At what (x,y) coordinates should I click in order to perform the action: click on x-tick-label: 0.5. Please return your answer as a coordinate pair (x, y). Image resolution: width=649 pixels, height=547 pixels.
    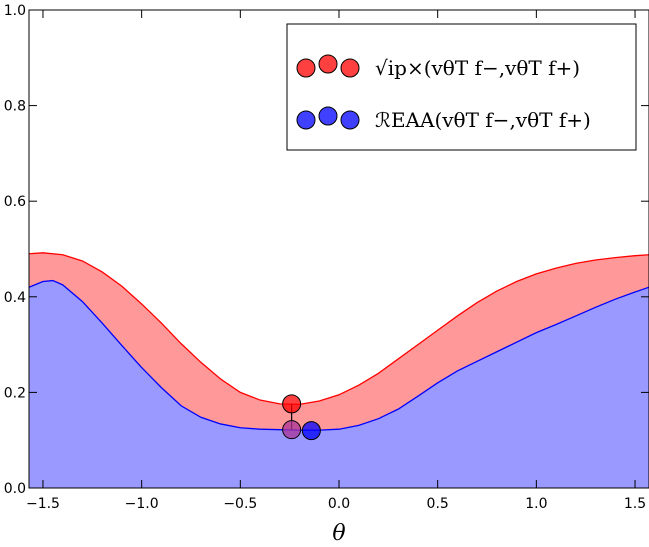
    Looking at the image, I should click on (438, 504).